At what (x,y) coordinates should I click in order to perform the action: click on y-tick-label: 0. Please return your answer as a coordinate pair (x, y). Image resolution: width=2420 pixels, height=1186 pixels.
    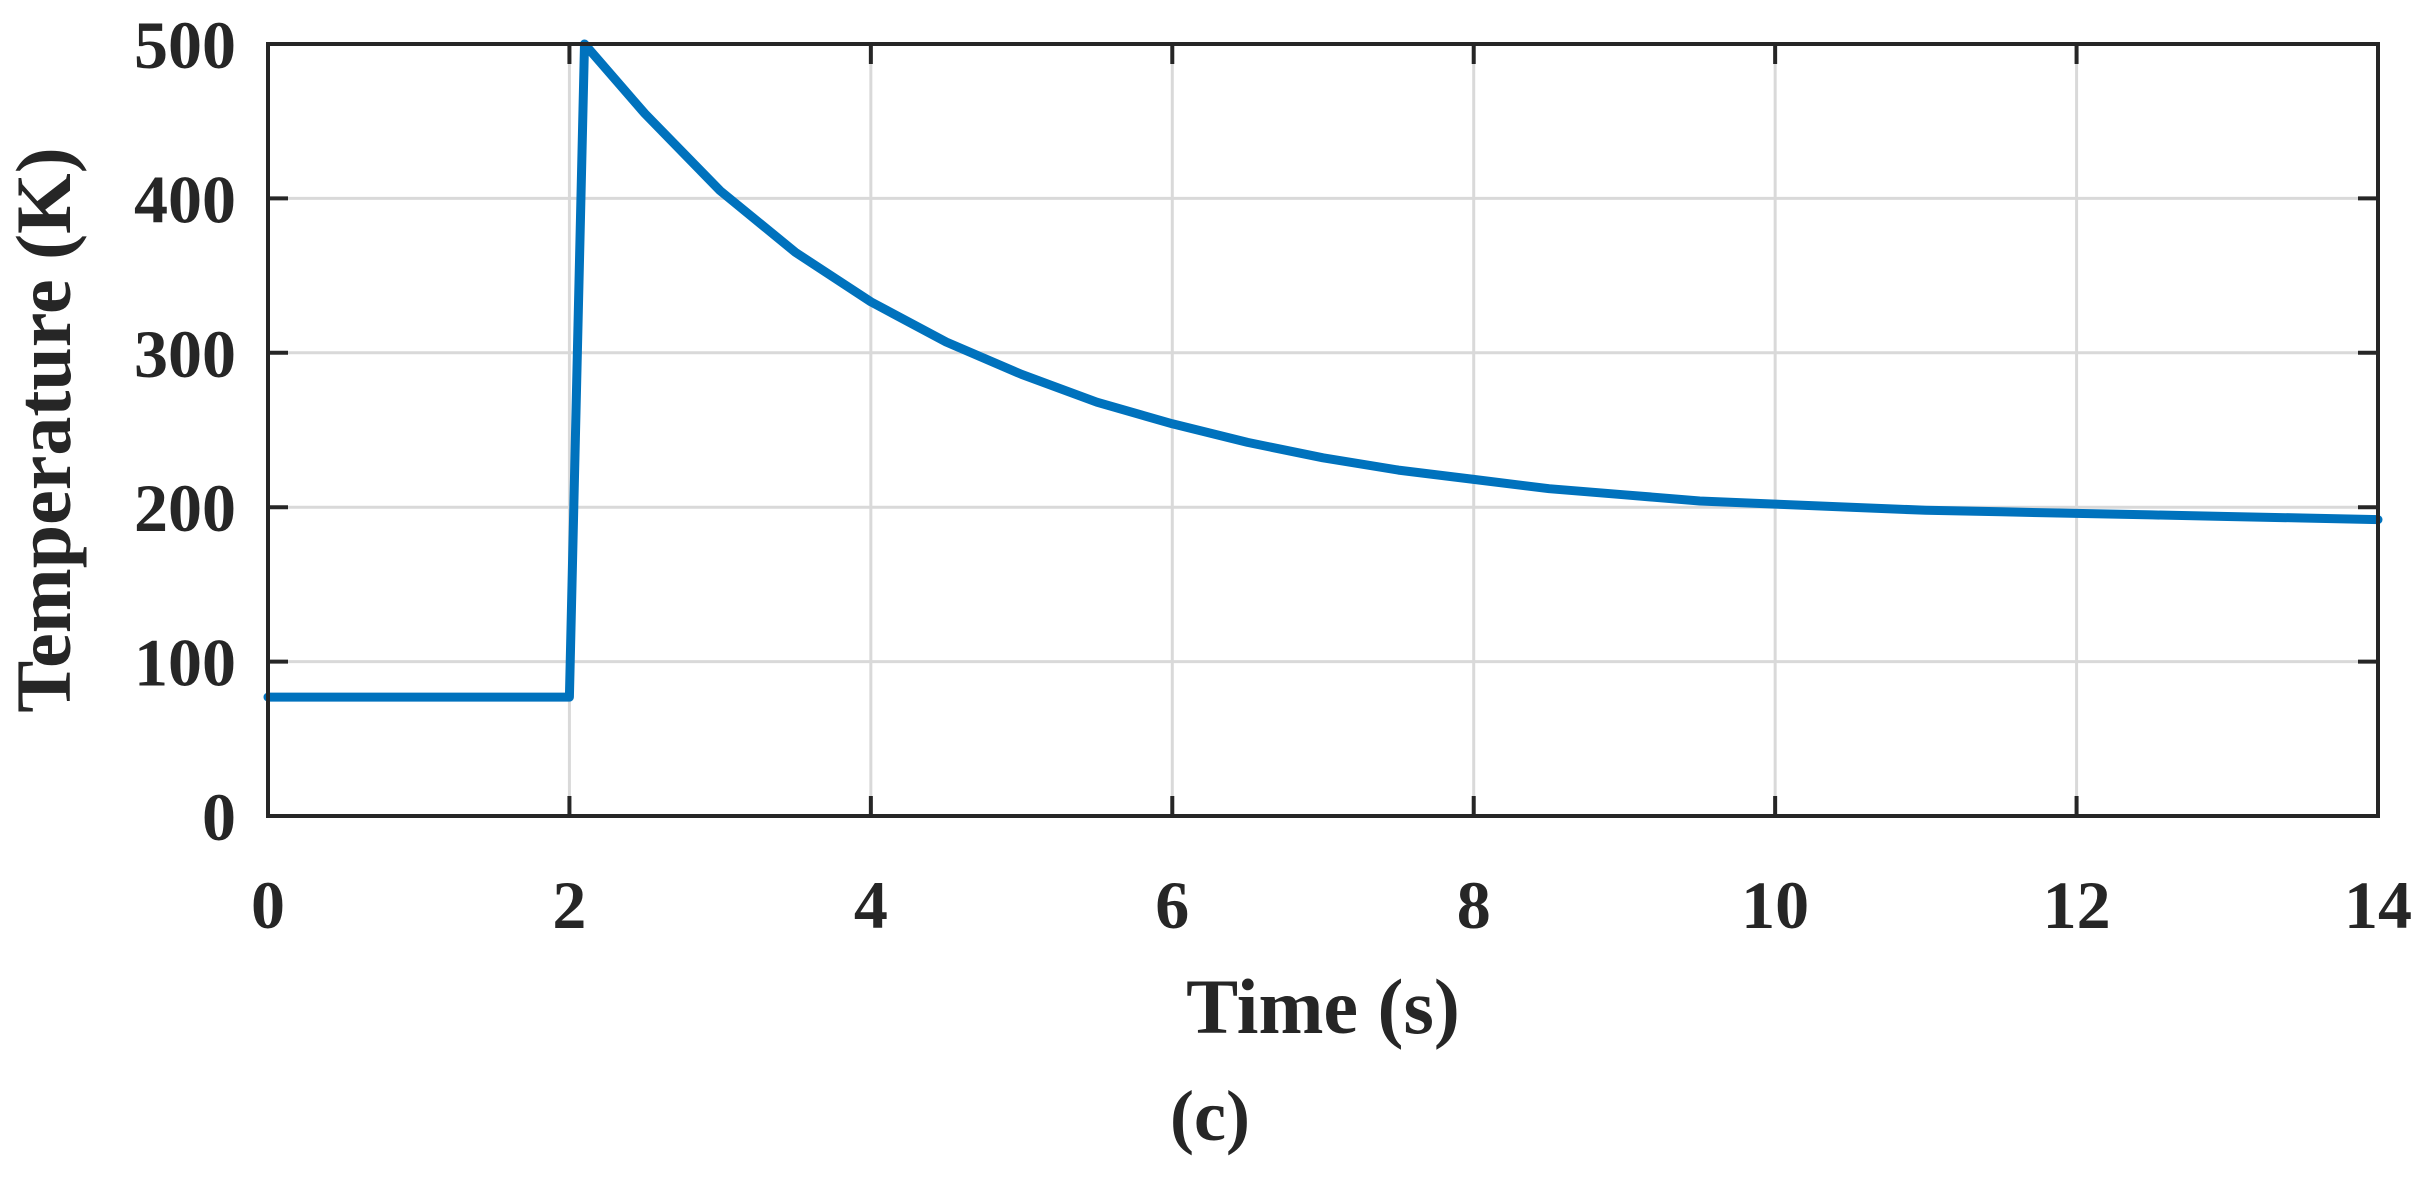
    Looking at the image, I should click on (219, 817).